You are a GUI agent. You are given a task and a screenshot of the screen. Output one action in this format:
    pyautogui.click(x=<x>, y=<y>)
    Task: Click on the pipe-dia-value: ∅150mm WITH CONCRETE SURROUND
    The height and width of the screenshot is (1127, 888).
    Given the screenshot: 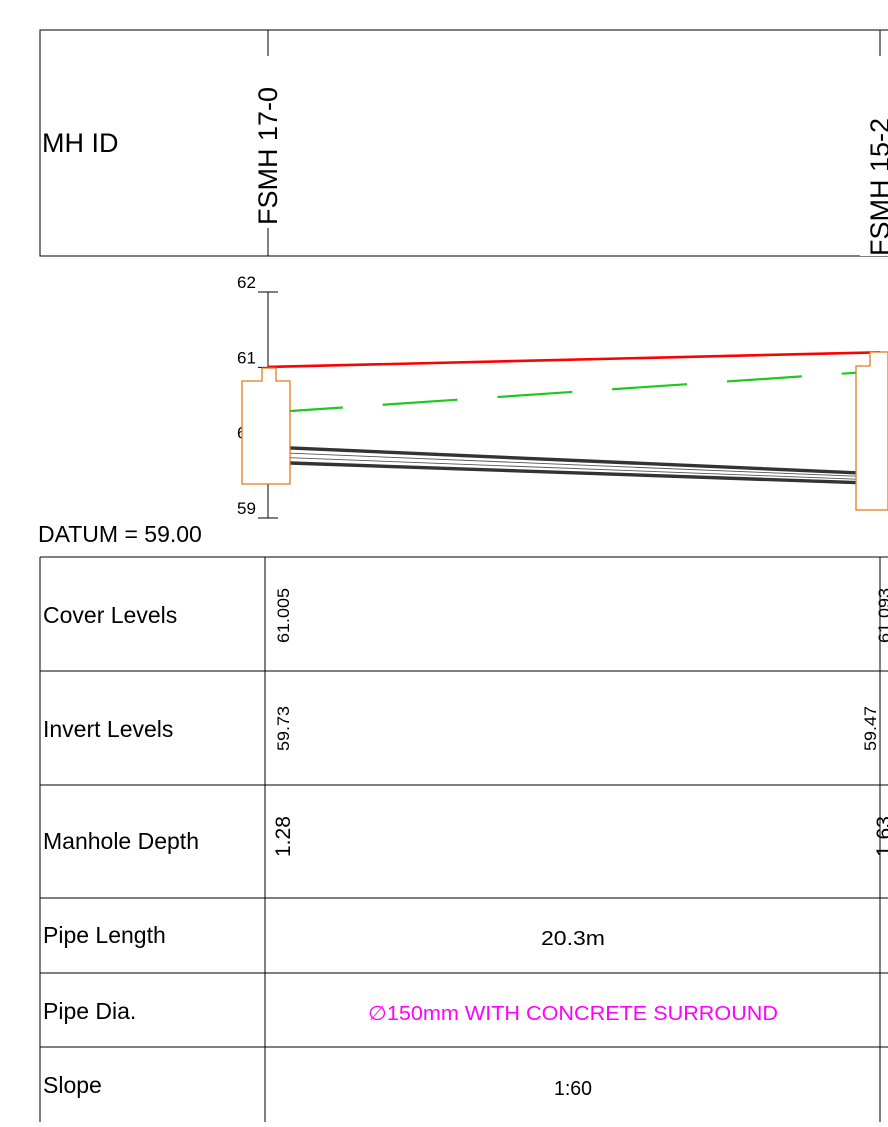 What is the action you would take?
    pyautogui.click(x=573, y=1014)
    